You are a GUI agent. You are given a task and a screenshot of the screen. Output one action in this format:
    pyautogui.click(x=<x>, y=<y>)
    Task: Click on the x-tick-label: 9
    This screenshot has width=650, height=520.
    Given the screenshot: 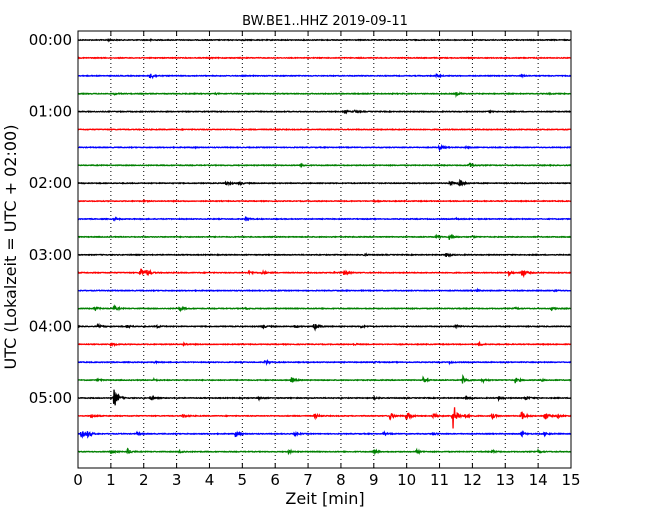 What is the action you would take?
    pyautogui.click(x=374, y=480)
    